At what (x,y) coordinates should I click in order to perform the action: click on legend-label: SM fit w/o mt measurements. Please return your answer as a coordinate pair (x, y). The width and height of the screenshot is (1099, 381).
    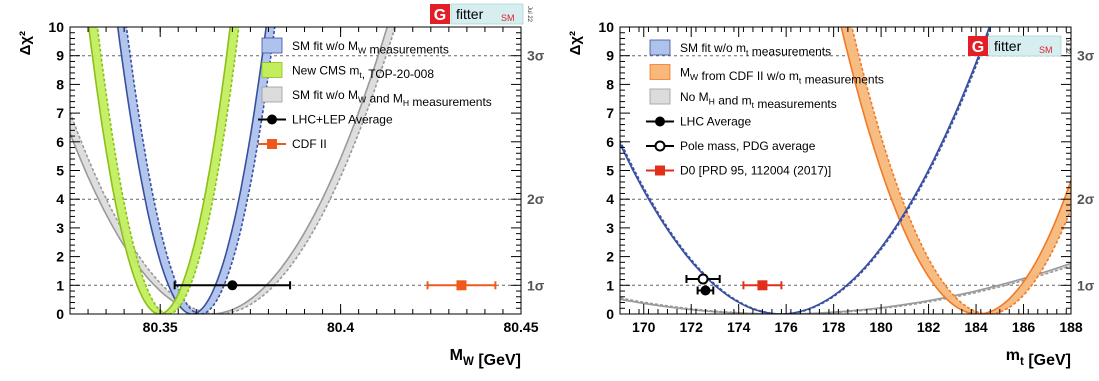
    Looking at the image, I should click on (755, 50).